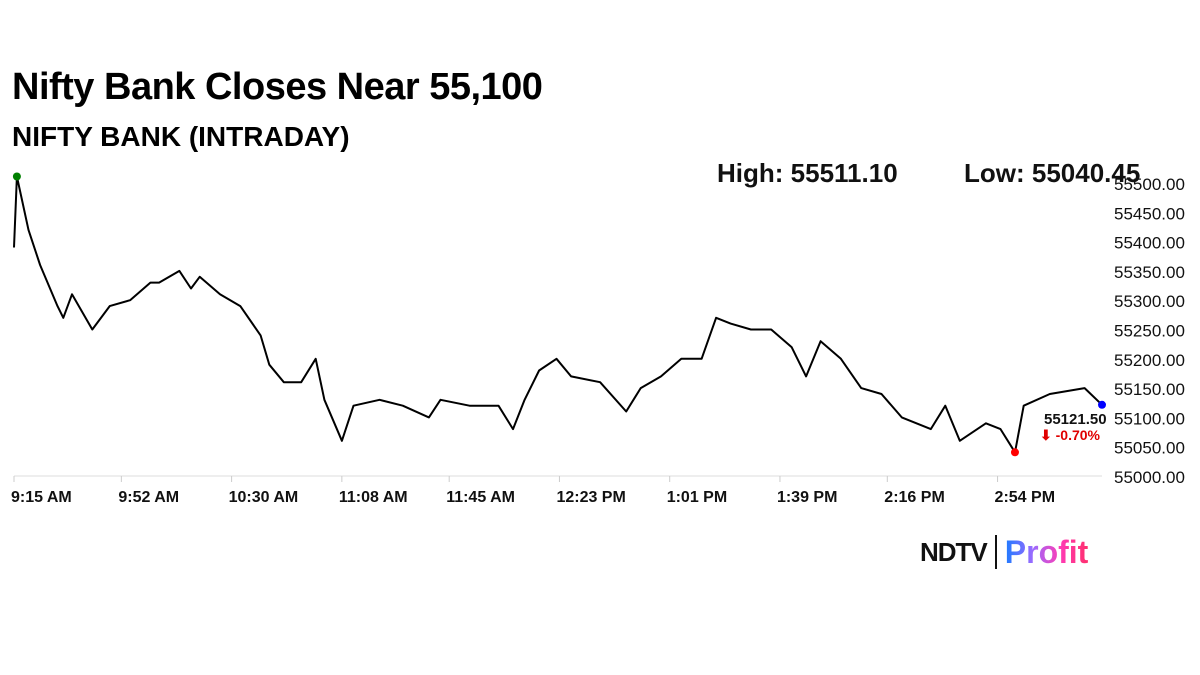 The width and height of the screenshot is (1200, 675). I want to click on logo-profit: Profit, so click(1046, 551).